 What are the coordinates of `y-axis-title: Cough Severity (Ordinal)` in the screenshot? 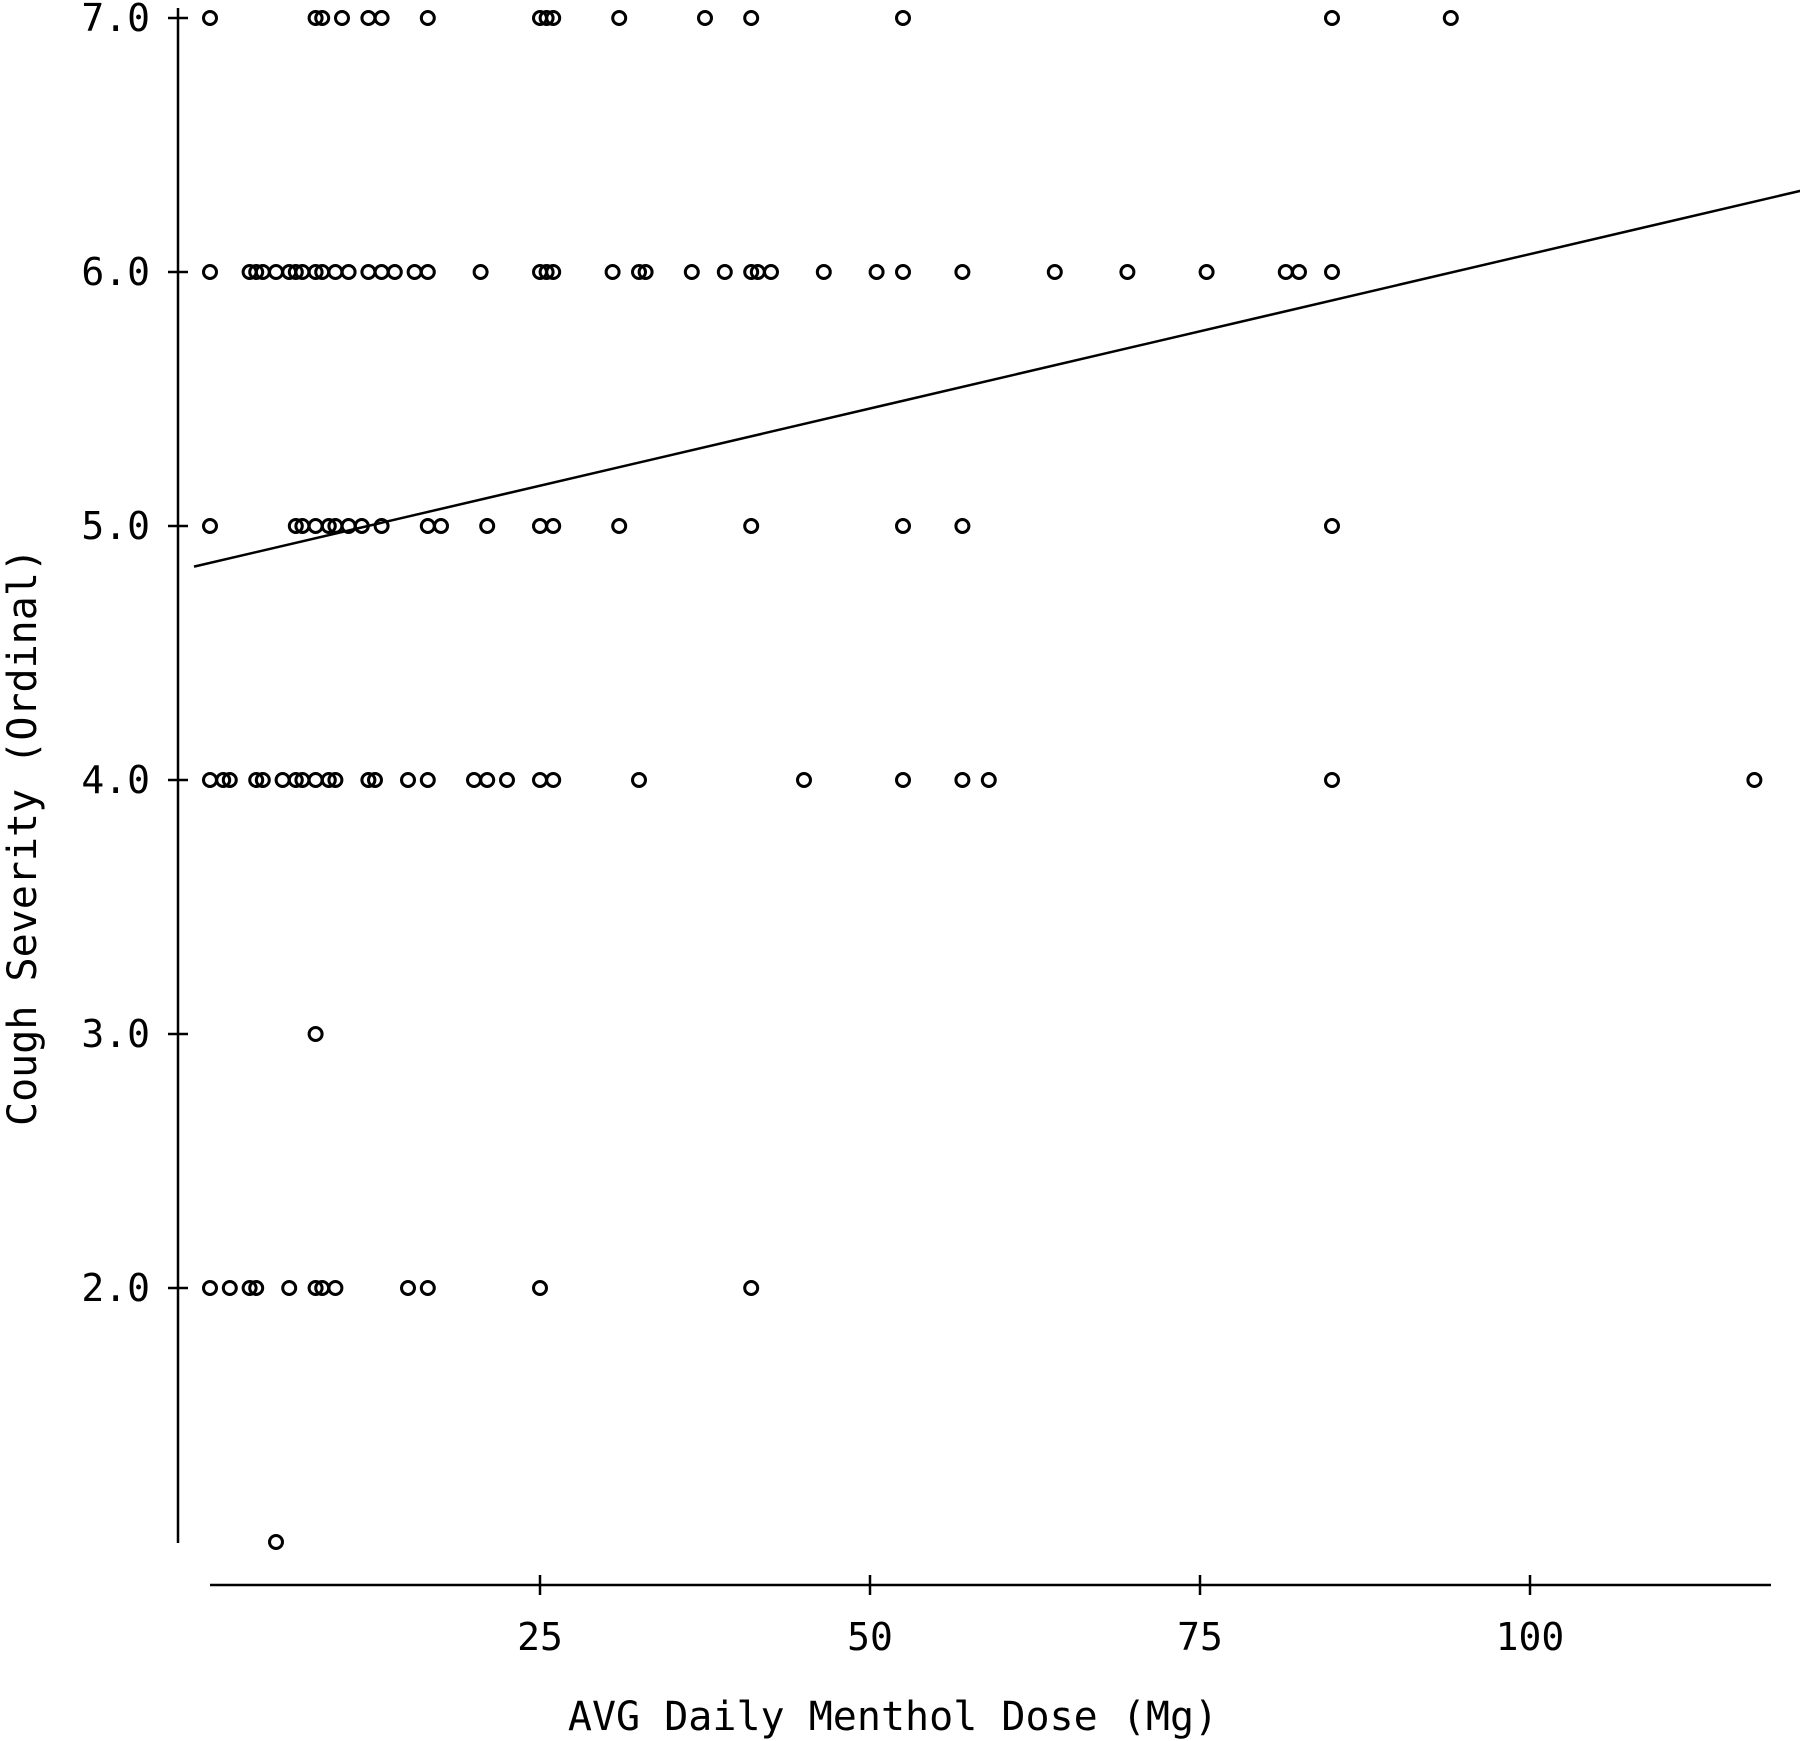 It's located at (23, 837).